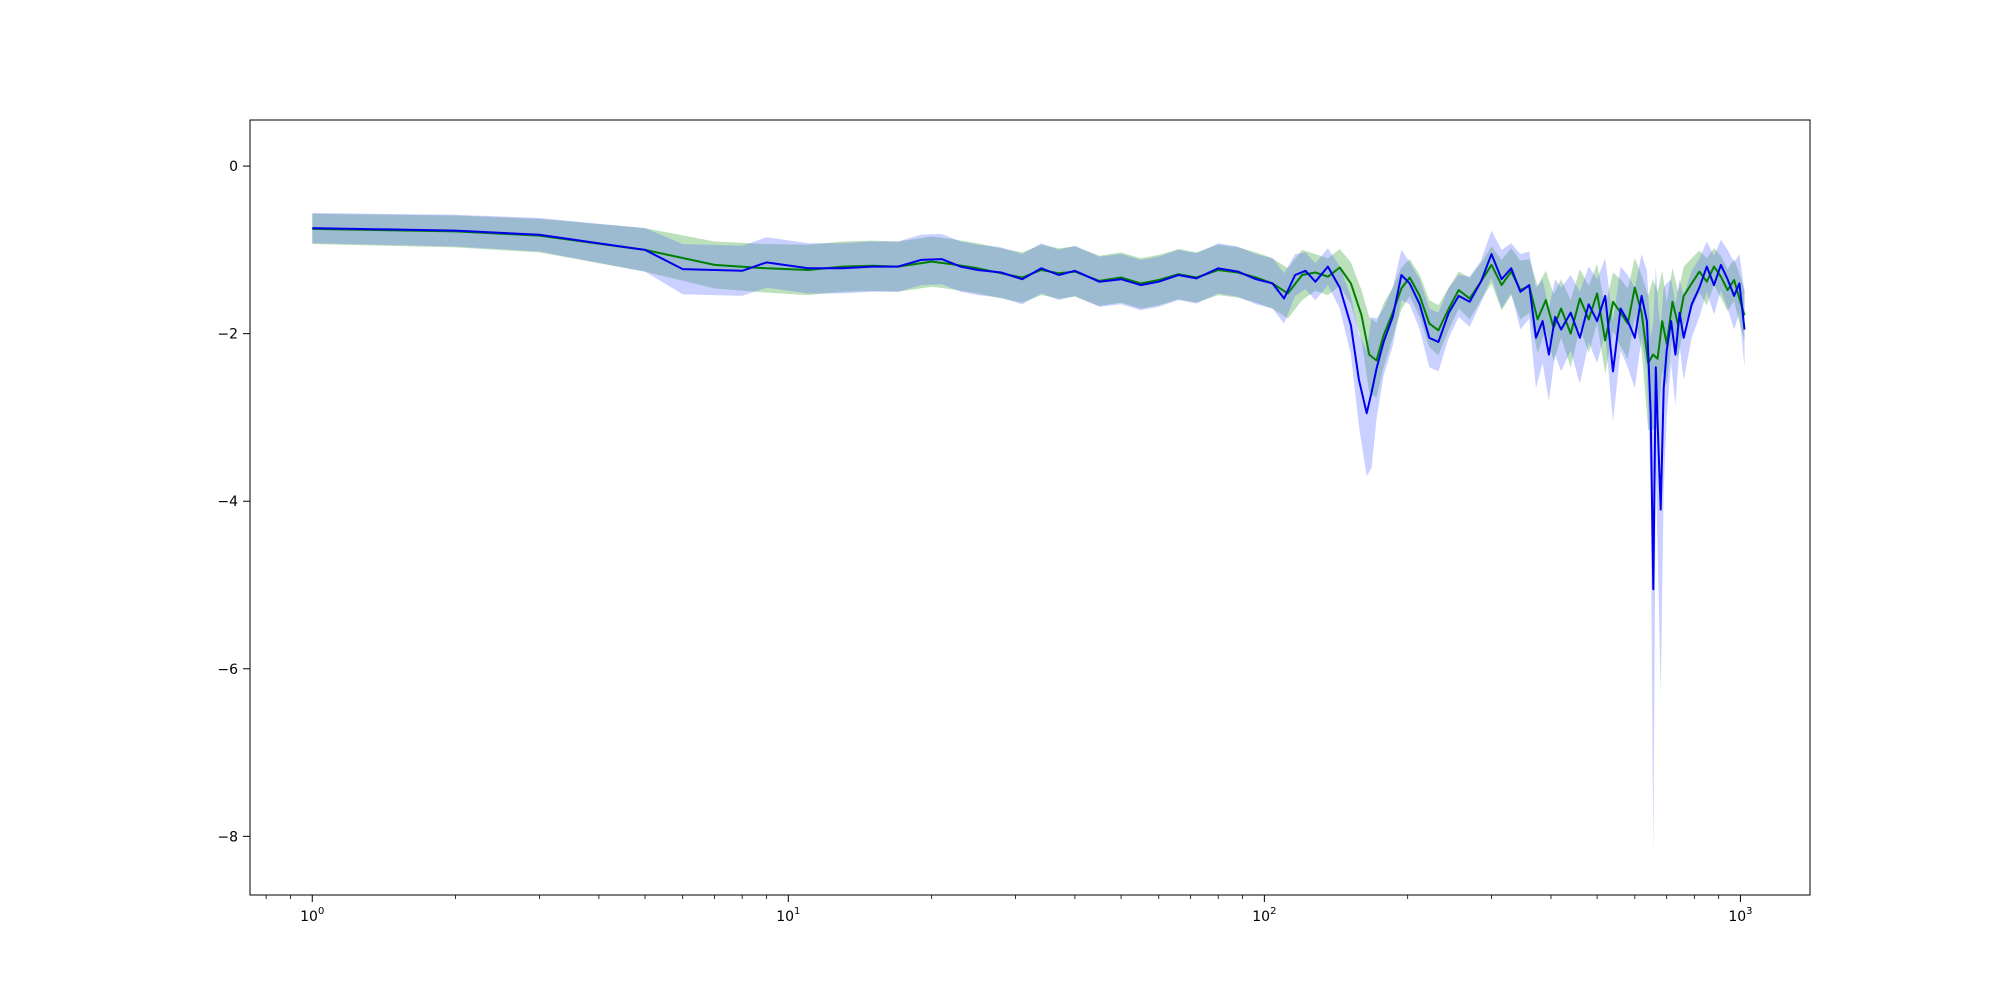 The image size is (2000, 1000). I want to click on series-1-line, so click(1029, 295).